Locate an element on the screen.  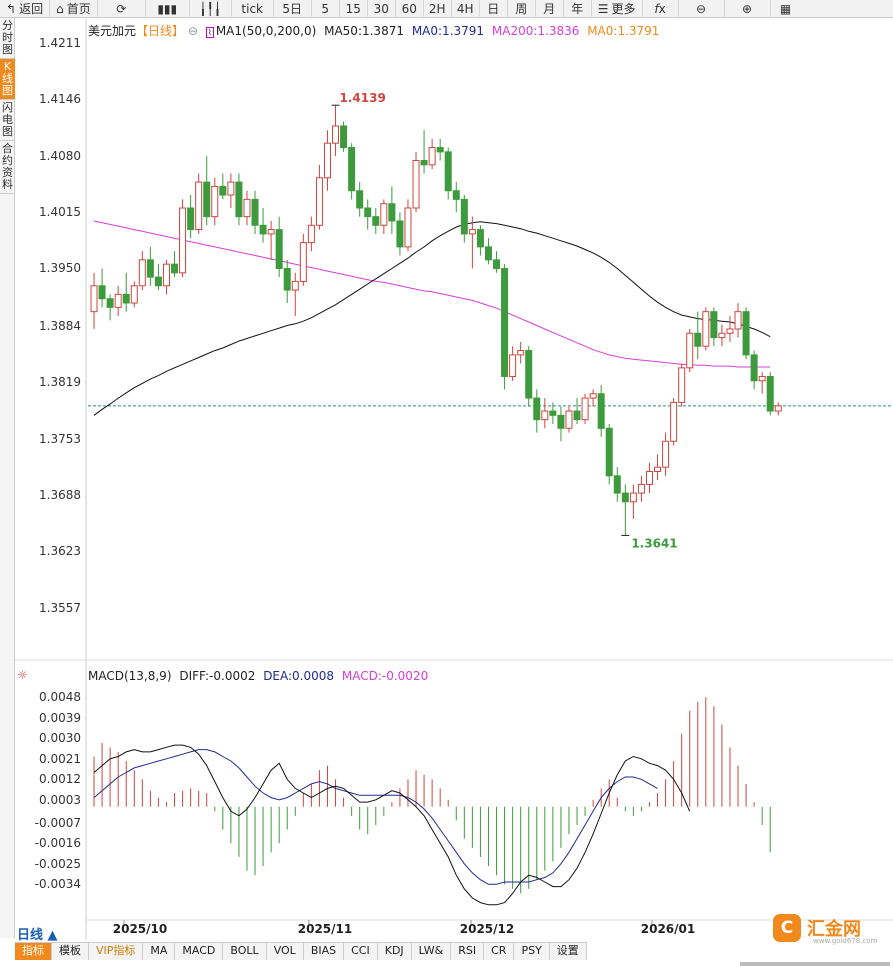
ma-params: MA1(50,0,200,0) is located at coordinates (266, 31).